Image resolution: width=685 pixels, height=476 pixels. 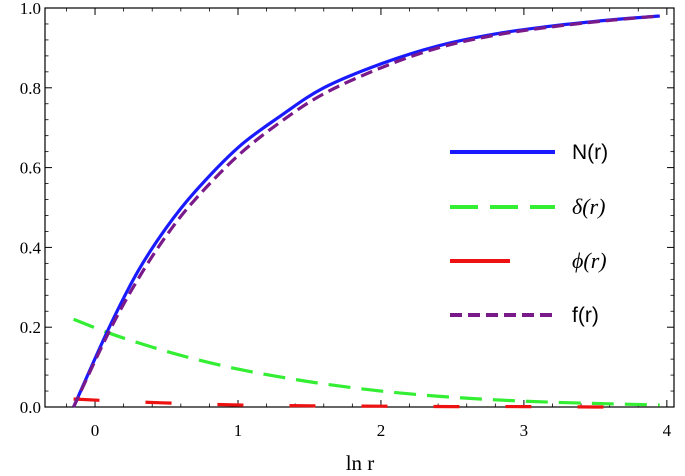 What do you see at coordinates (95, 430) in the screenshot?
I see `x-tick-label: 0` at bounding box center [95, 430].